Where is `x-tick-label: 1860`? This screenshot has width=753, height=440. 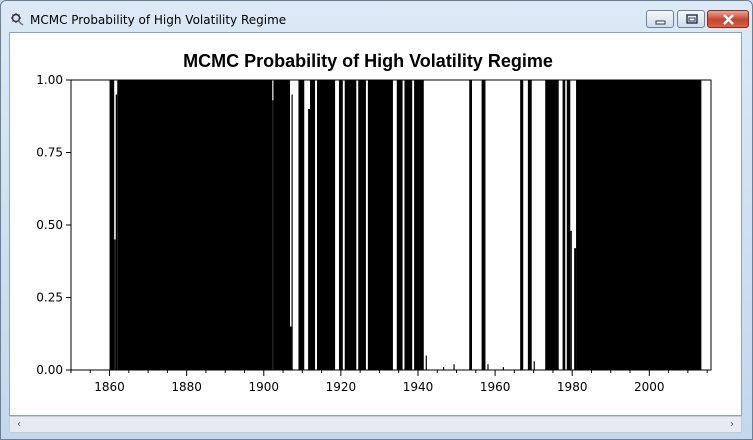
x-tick-label: 1860 is located at coordinates (109, 387).